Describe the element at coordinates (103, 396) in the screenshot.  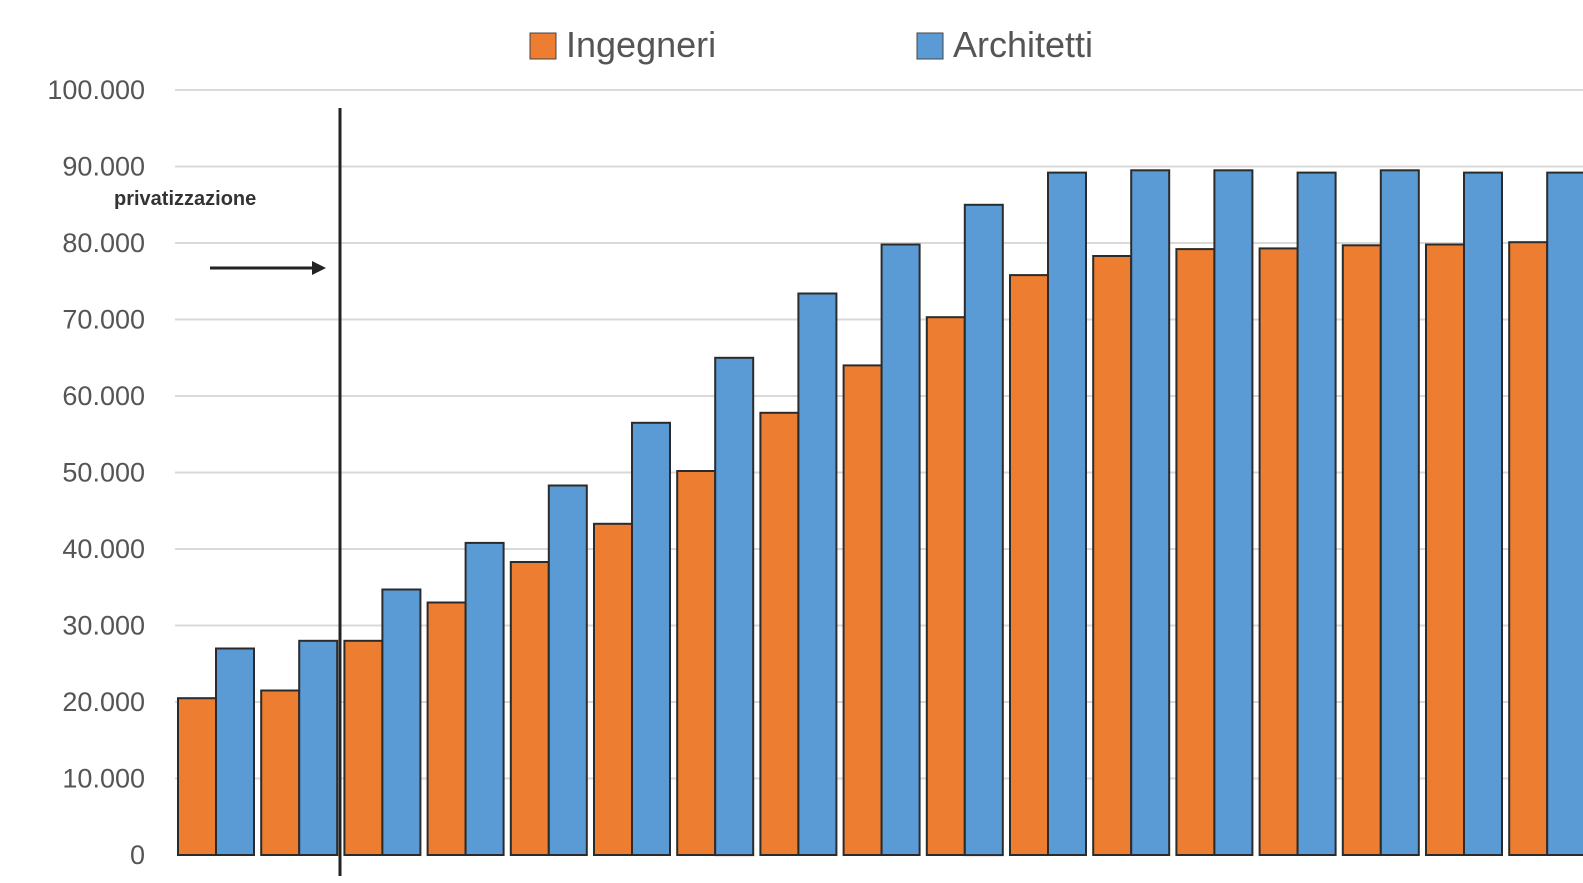
I see `y-tick-label: 60.000` at that location.